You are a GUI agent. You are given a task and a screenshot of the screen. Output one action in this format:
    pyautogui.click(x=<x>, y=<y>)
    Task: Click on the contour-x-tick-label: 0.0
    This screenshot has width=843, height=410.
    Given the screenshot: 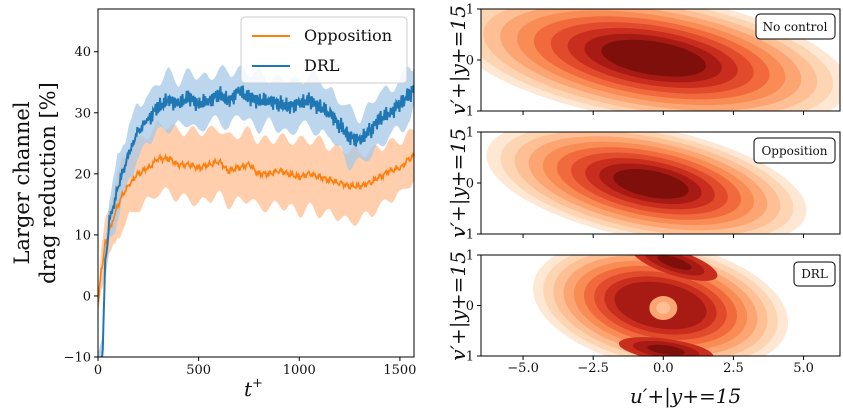 What is the action you would take?
    pyautogui.click(x=663, y=368)
    